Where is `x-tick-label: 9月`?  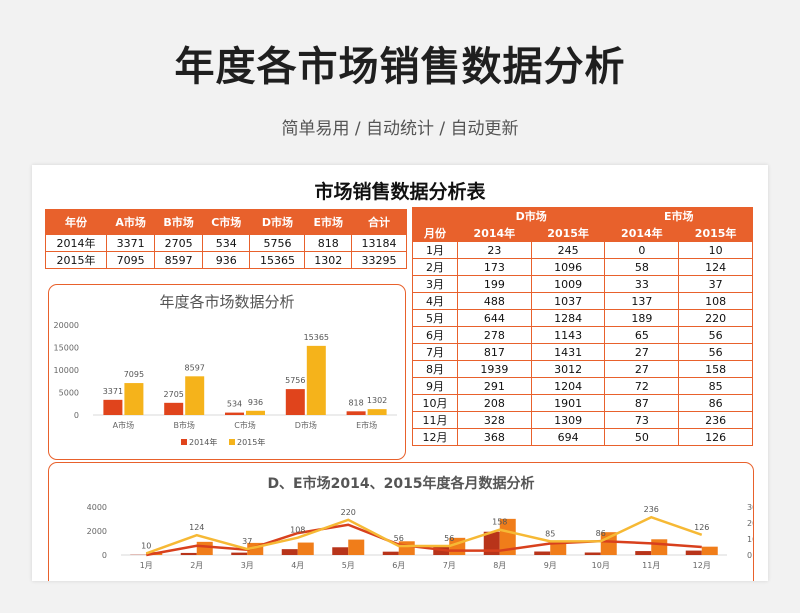 x-tick-label: 9月 is located at coordinates (550, 565).